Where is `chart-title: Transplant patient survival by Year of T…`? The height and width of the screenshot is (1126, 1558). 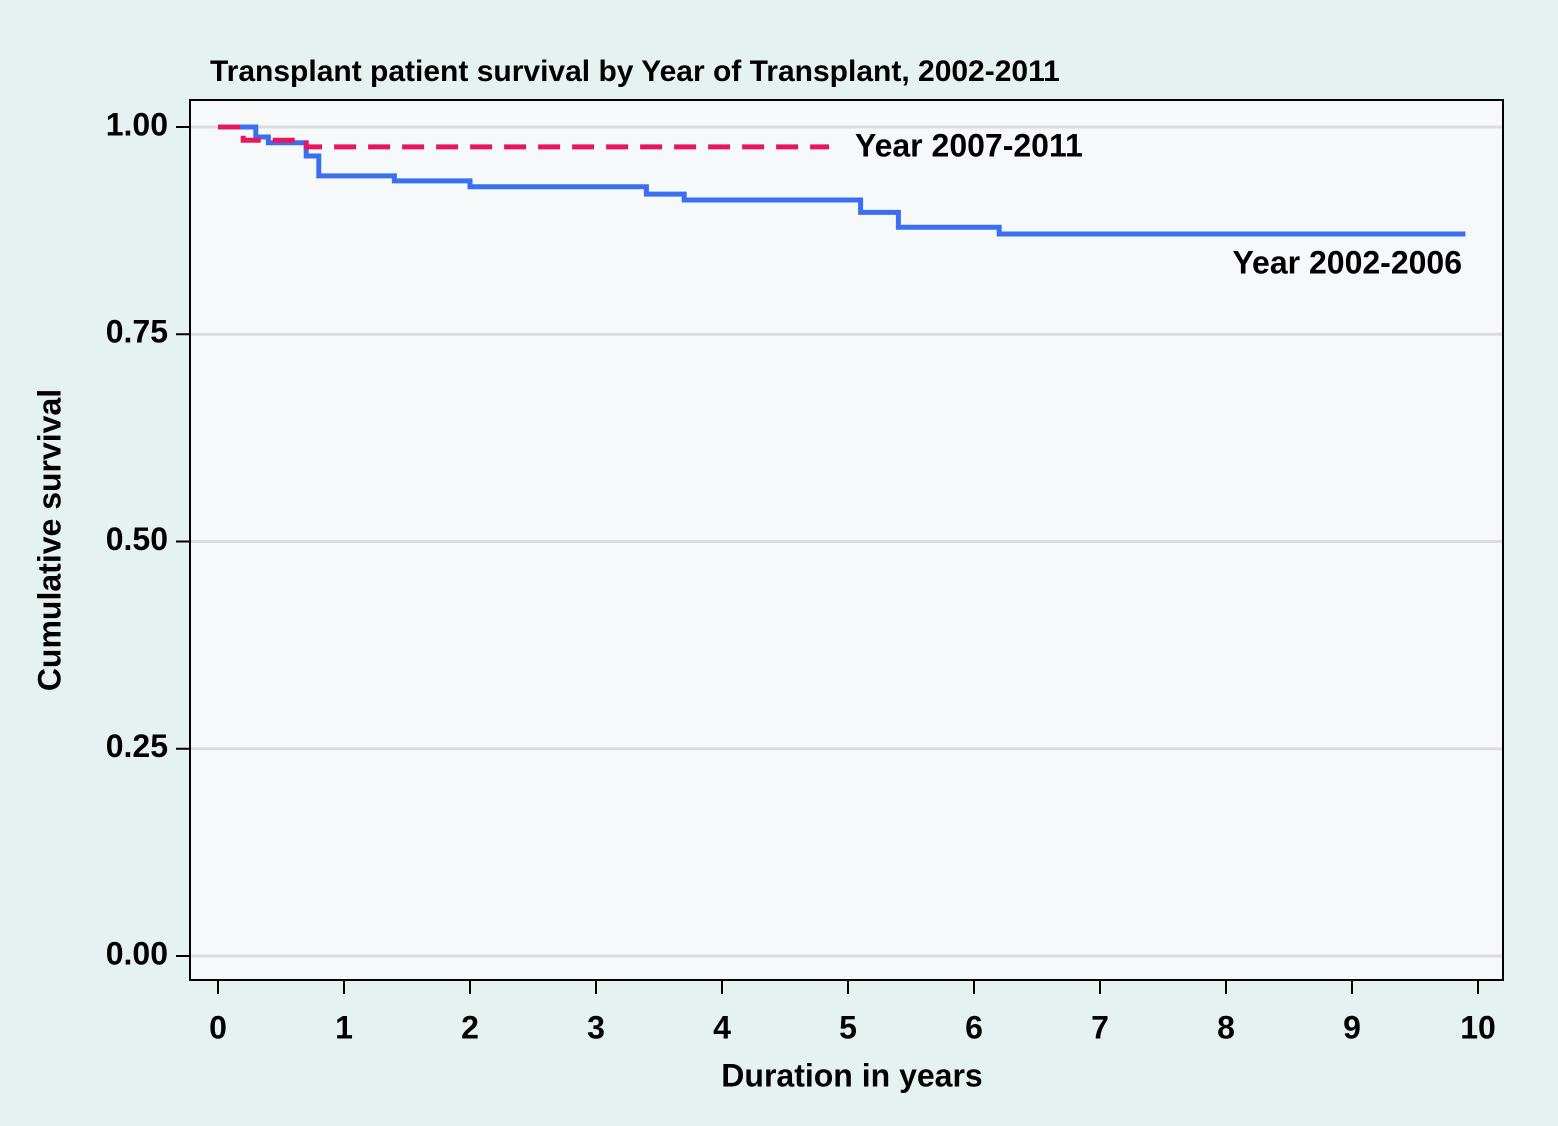 chart-title: Transplant patient survival by Year of T… is located at coordinates (635, 71).